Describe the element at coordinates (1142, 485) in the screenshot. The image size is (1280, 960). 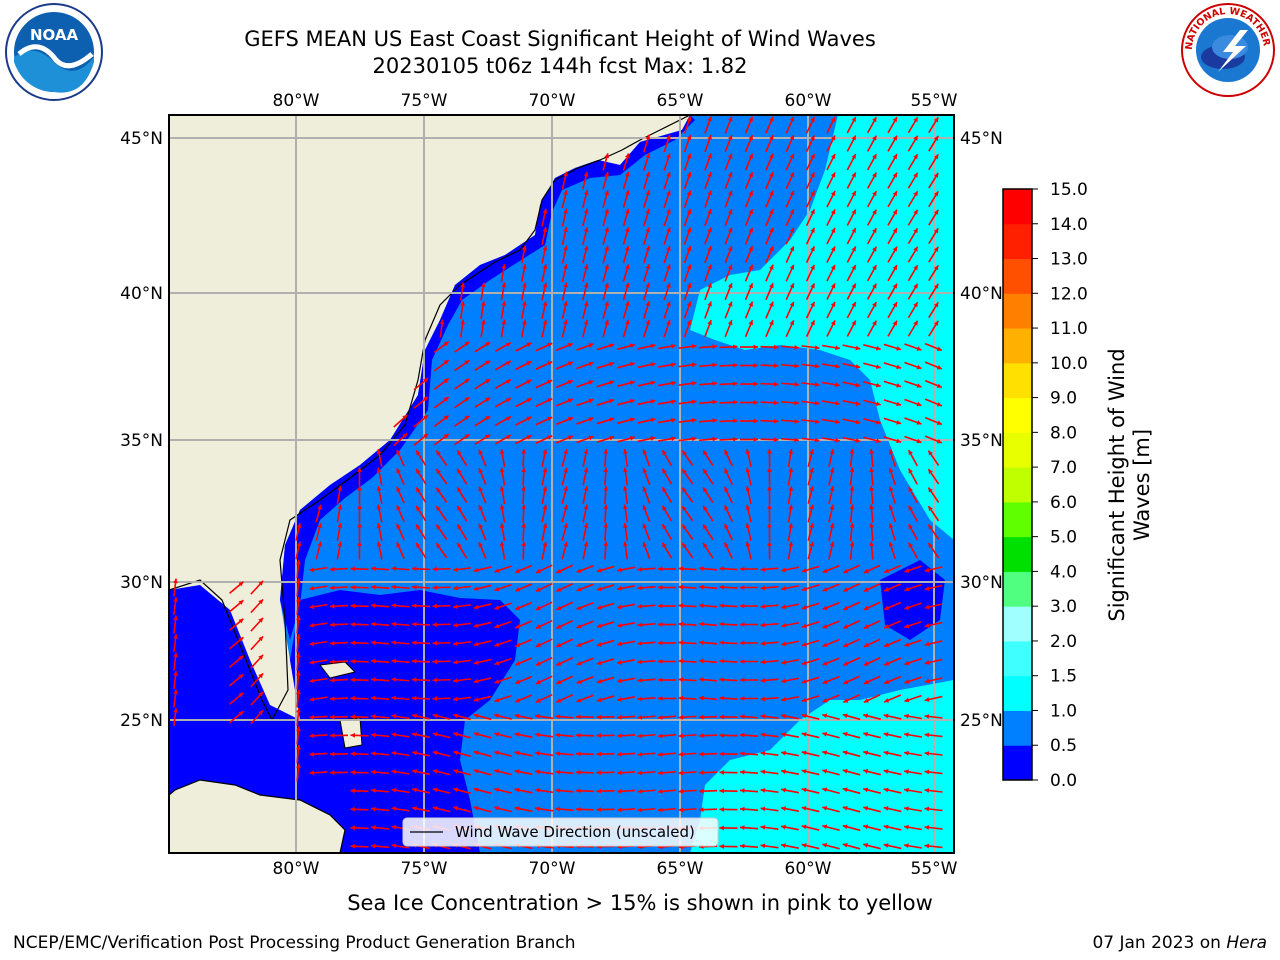
I see `colorbar-label-line2: Waves [m]` at that location.